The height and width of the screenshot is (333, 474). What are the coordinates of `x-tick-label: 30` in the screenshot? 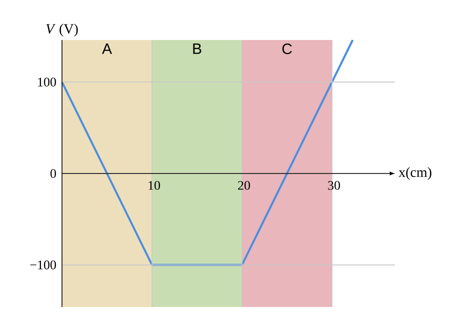 It's located at (334, 185).